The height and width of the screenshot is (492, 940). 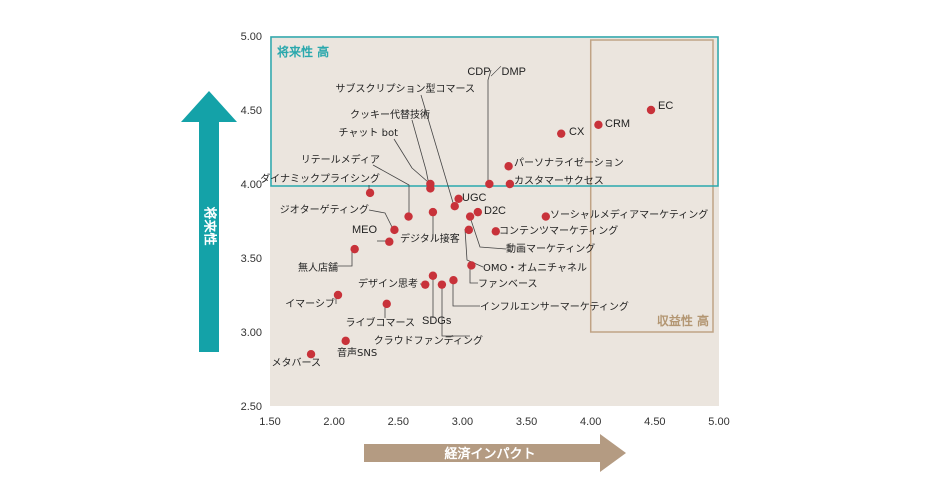 What do you see at coordinates (320, 178) in the screenshot?
I see `point-label: ダイナミックプライシング` at bounding box center [320, 178].